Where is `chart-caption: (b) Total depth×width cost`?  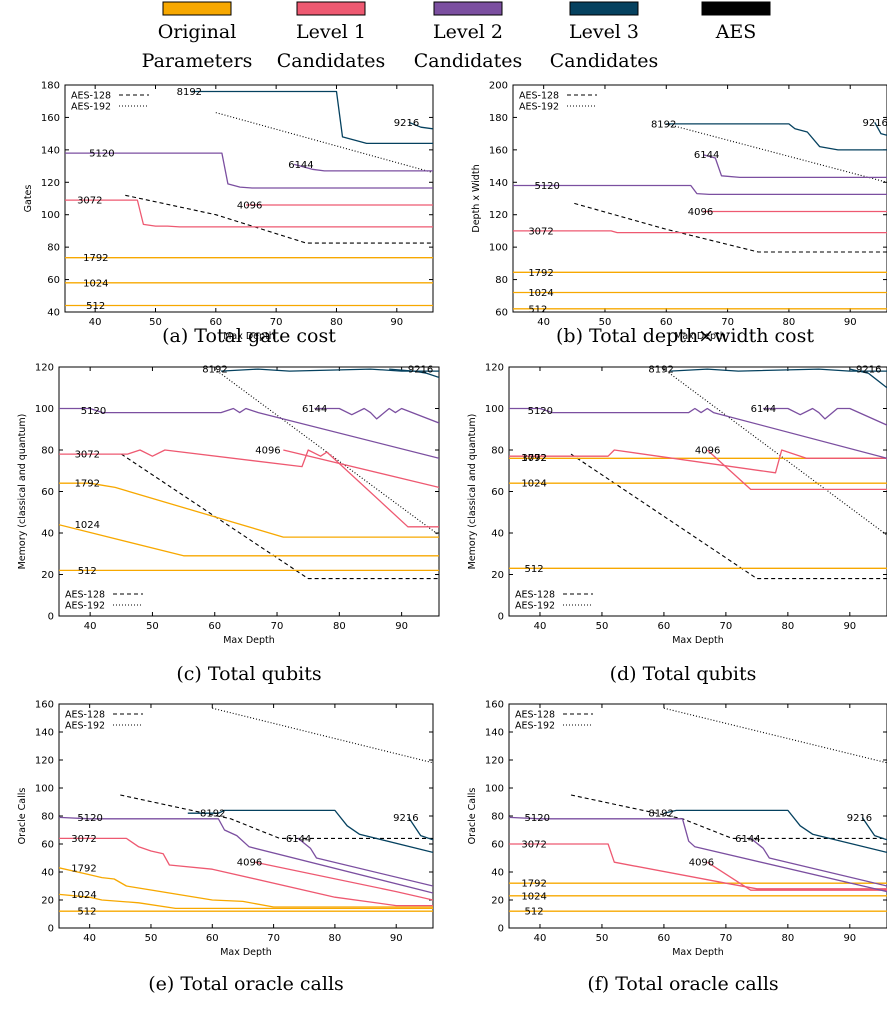
chart-caption: (b) Total depth×width cost is located at coordinates (685, 336).